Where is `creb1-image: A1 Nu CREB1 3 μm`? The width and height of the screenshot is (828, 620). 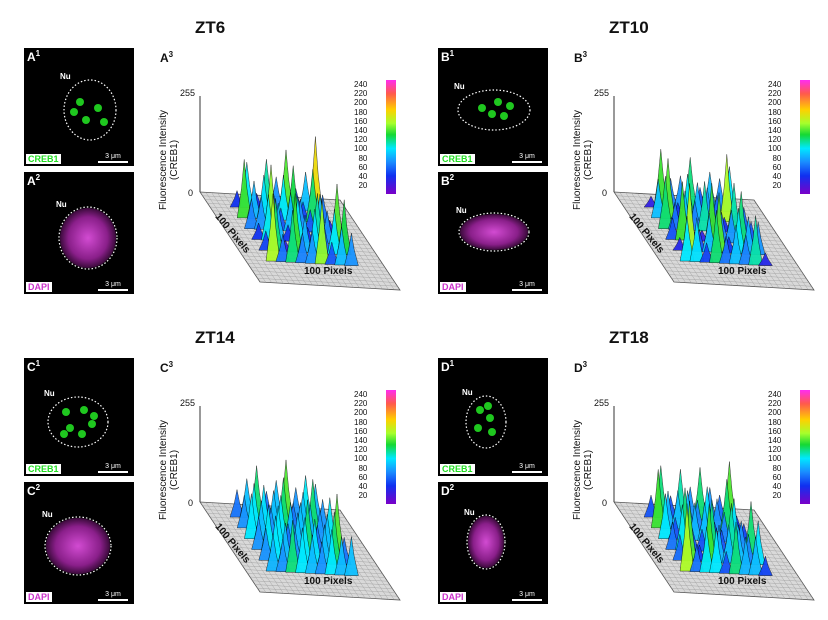 creb1-image: A1 Nu CREB1 3 μm is located at coordinates (79, 107).